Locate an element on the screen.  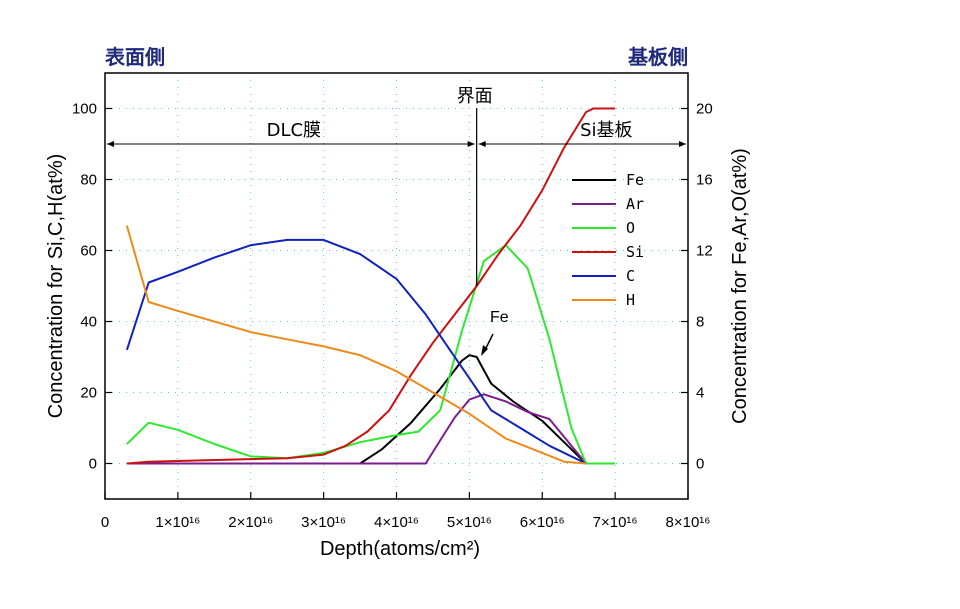
series-line-ar is located at coordinates (356, 429).